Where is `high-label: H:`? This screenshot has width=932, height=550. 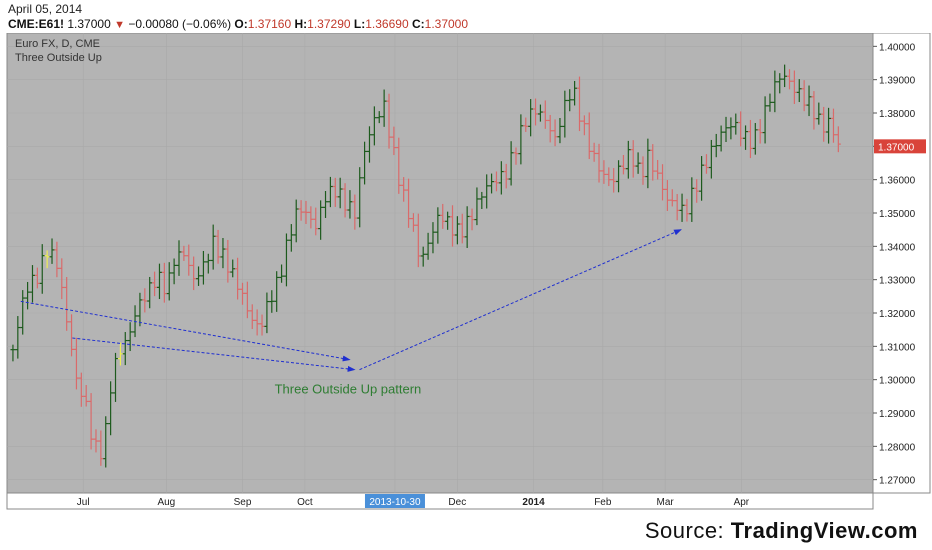
high-label: H: is located at coordinates (301, 24).